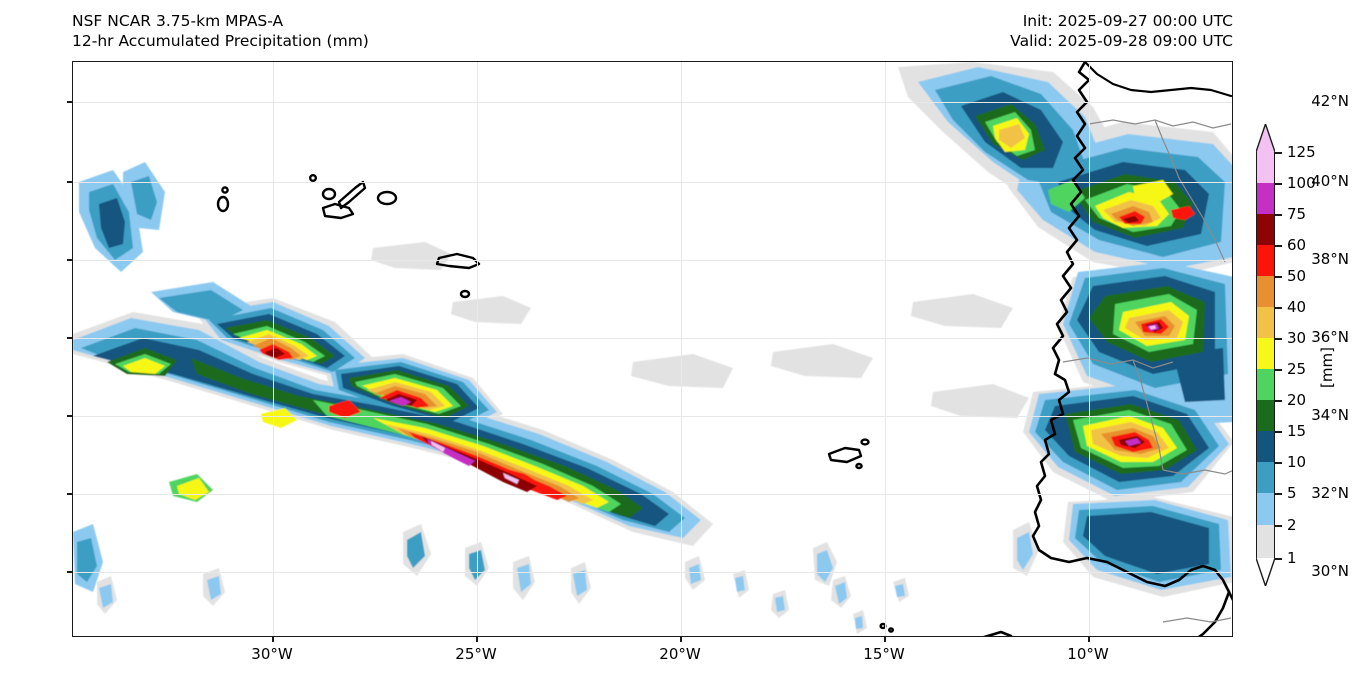 This screenshot has height=687, width=1361. I want to click on field-description-line: 12-hr Accumulated Precipitation (mm), so click(220, 41).